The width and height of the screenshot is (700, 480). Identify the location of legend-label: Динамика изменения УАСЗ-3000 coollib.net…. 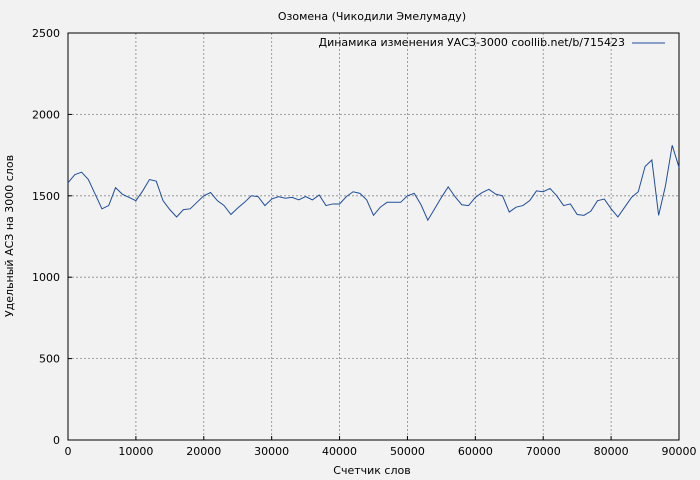
(472, 42).